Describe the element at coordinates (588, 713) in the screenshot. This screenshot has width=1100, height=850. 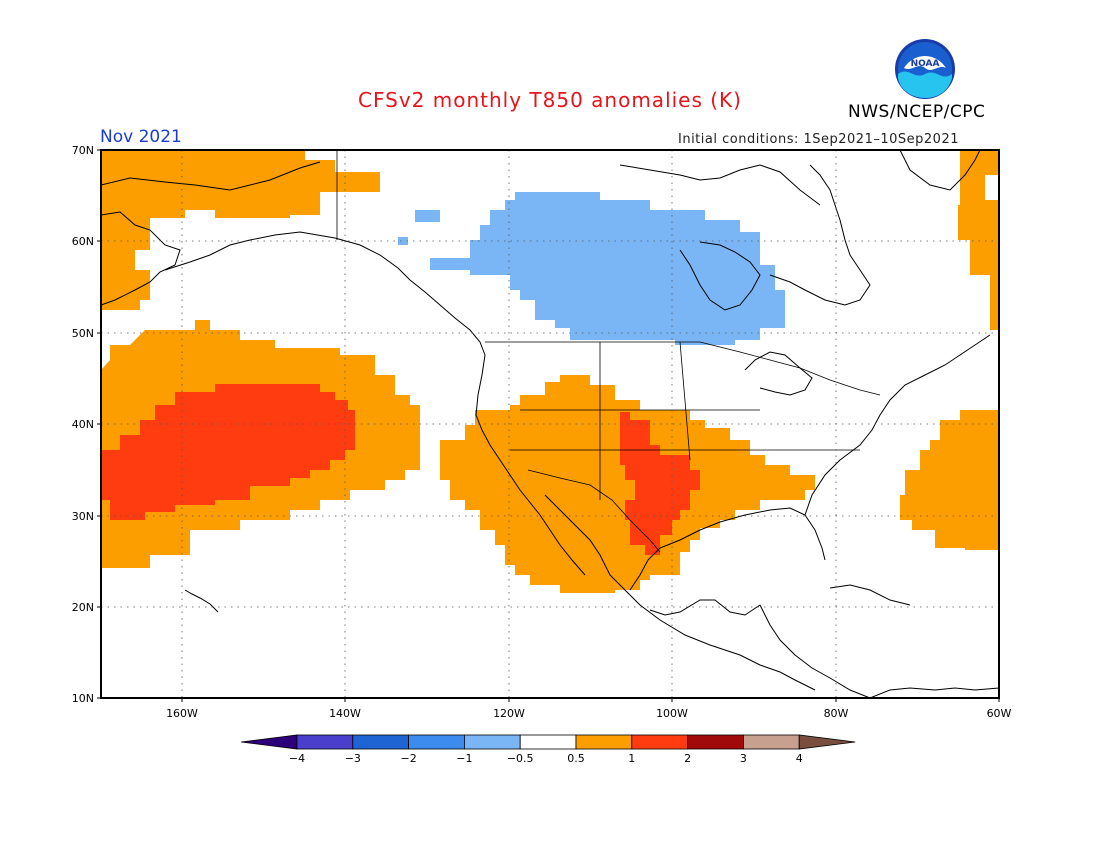
I see `lon-labels: 160W 140W 120W 100W 80W 60W` at that location.